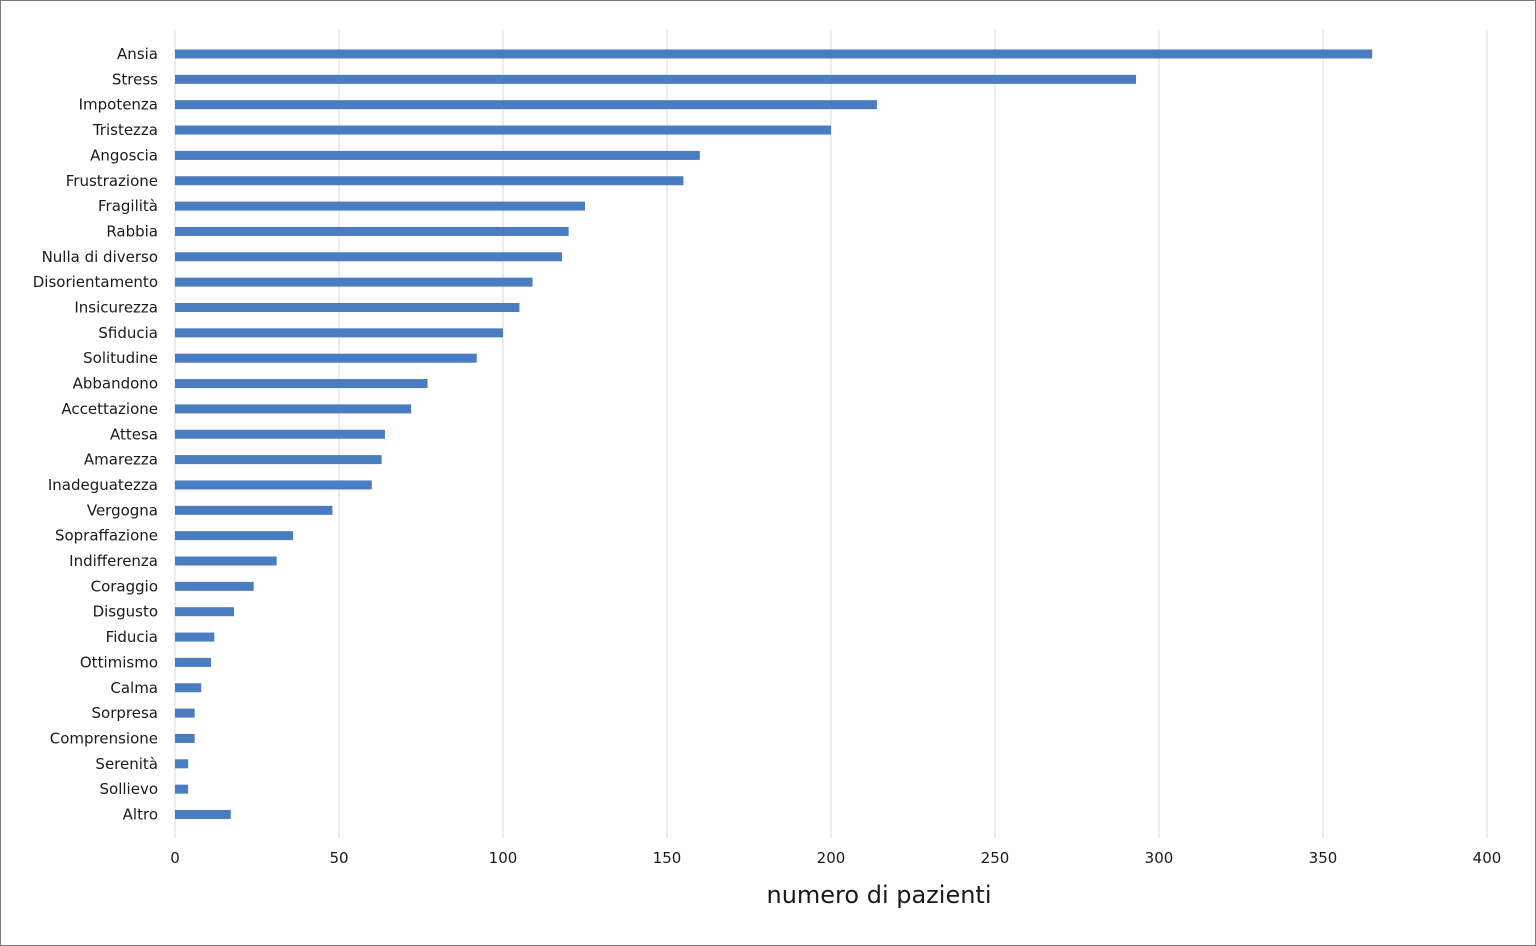  Describe the element at coordinates (1487, 858) in the screenshot. I see `x-tick-label: 400` at that location.